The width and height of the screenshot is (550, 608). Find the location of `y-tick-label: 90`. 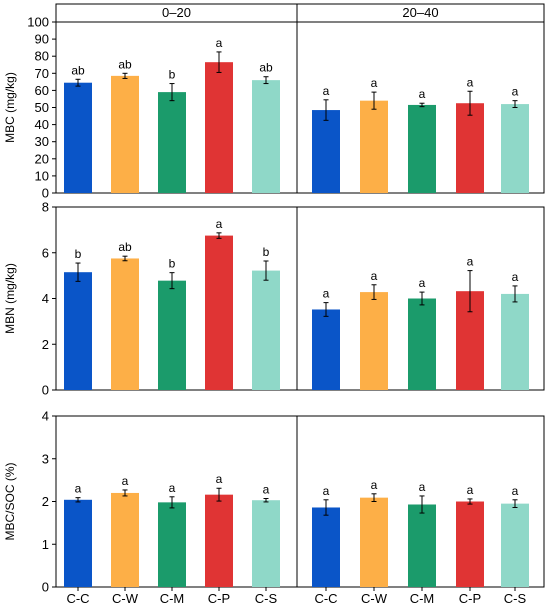

y-tick-label: 90 is located at coordinates (42, 39).